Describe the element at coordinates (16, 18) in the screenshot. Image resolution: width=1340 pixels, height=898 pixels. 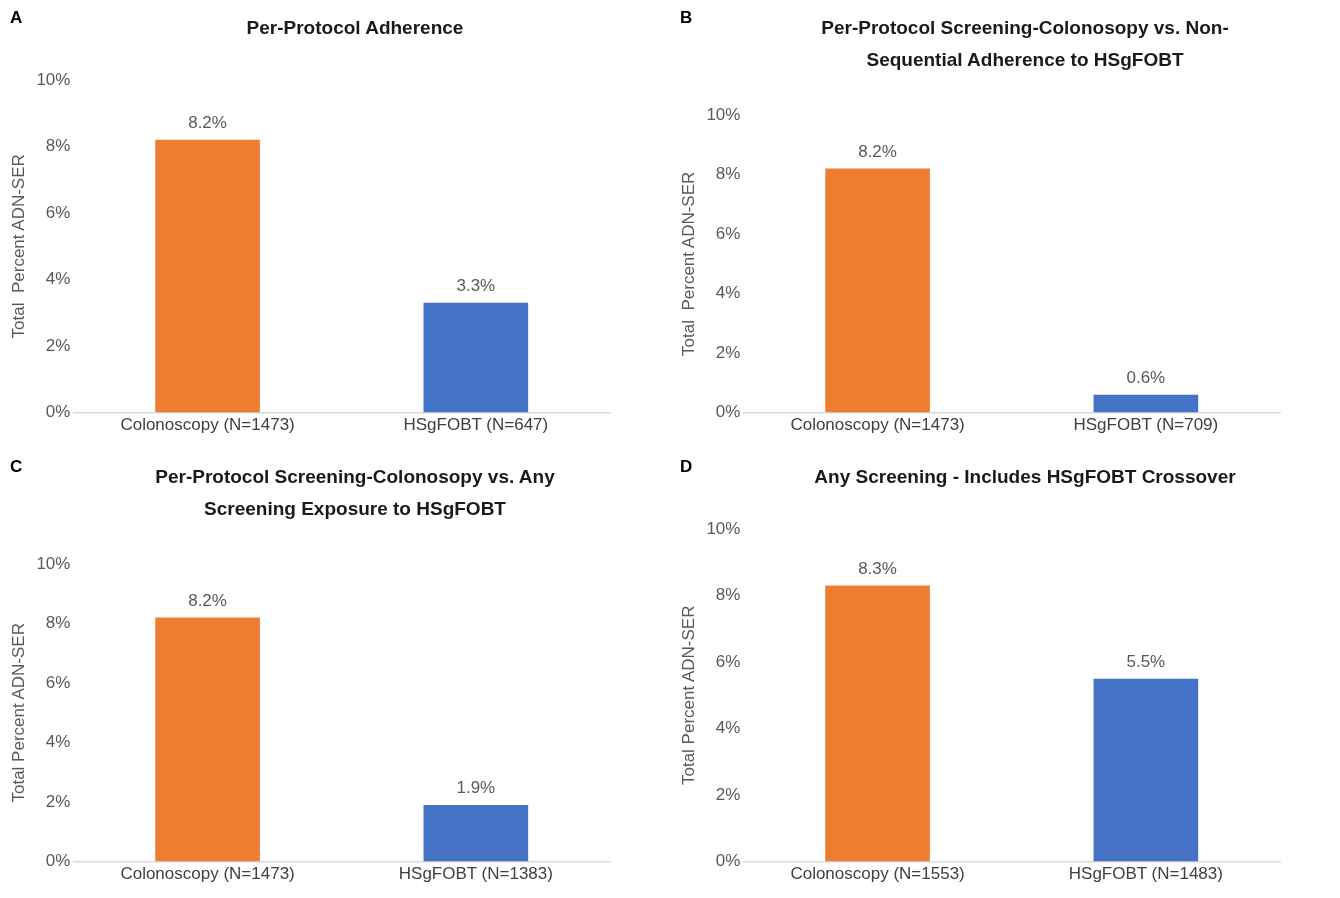
I see `text: A` at that location.